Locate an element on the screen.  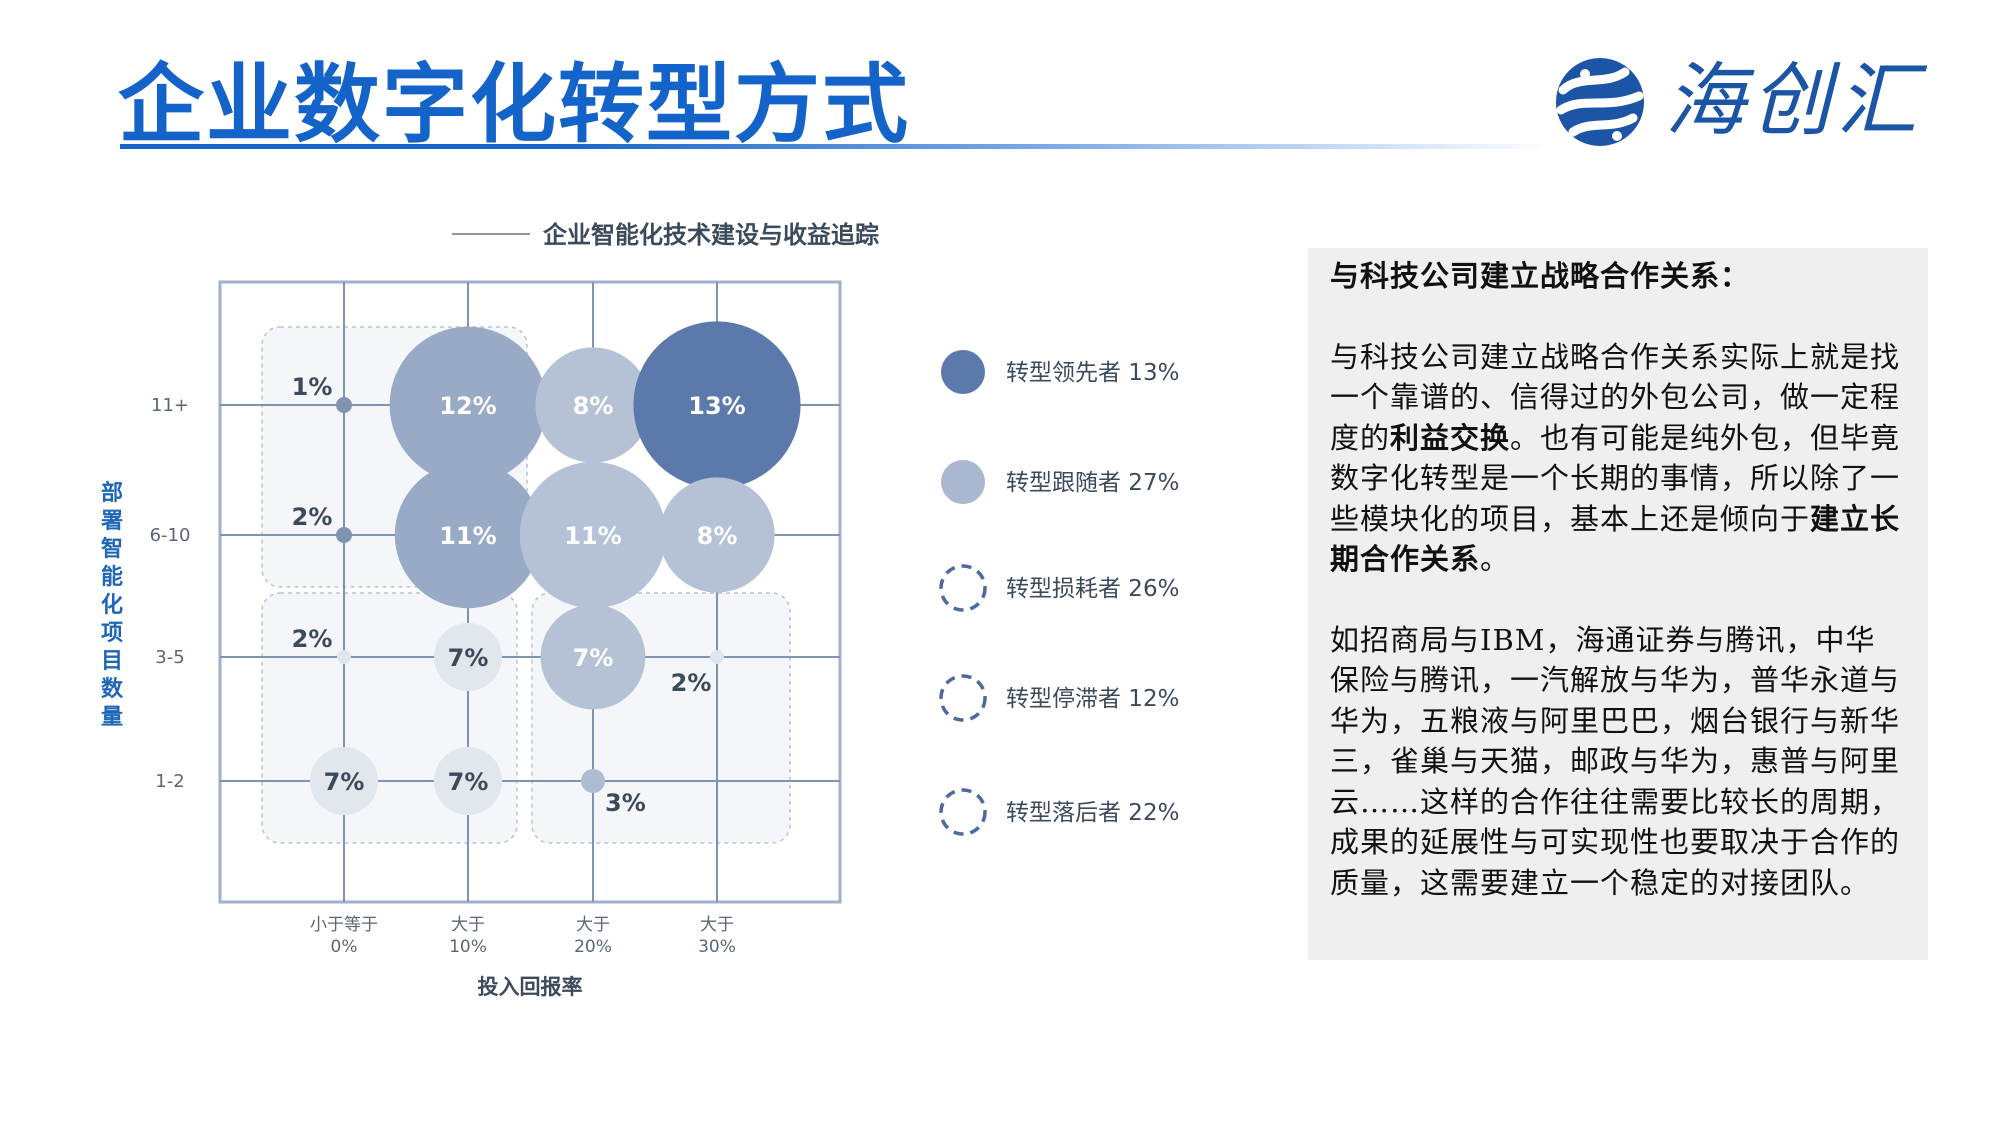
y-axis-ticks: 1-2 3-5 6-10 11+ is located at coordinates (170, 593).